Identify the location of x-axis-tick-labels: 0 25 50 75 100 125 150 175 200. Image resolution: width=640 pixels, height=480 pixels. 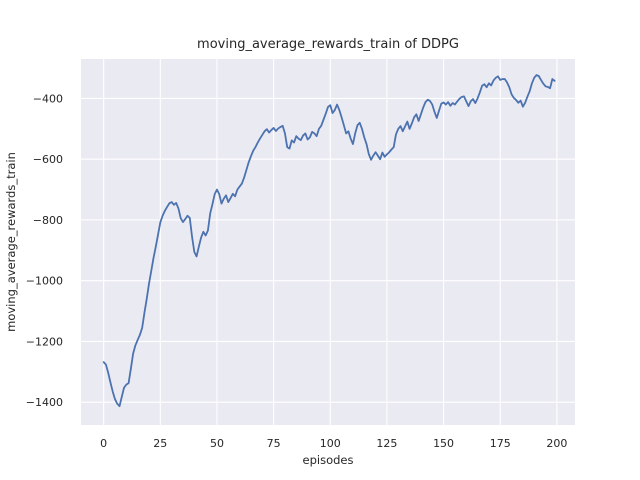
(333, 443).